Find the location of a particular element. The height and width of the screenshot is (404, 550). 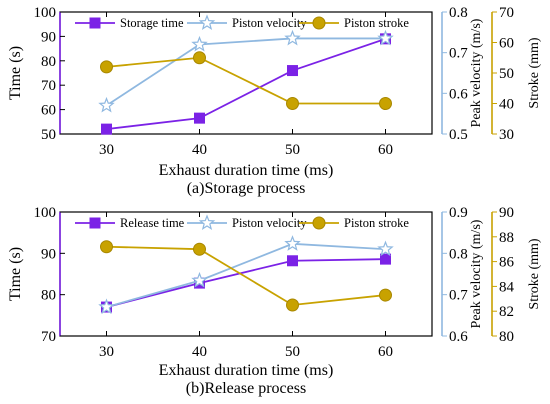

panel-caption: (a)Storage process is located at coordinates (246, 188).